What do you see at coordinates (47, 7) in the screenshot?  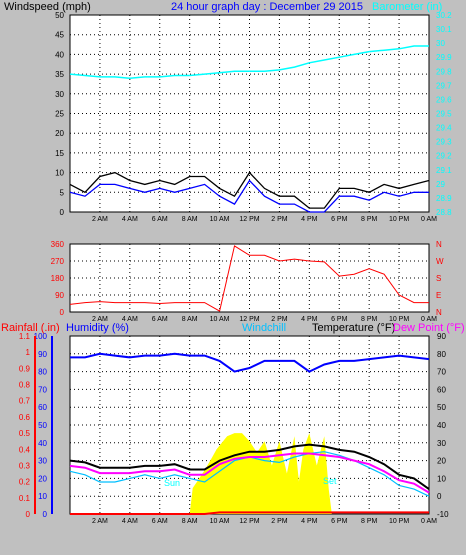 I see `windspeed-axis-label: Windspeed (mph)` at bounding box center [47, 7].